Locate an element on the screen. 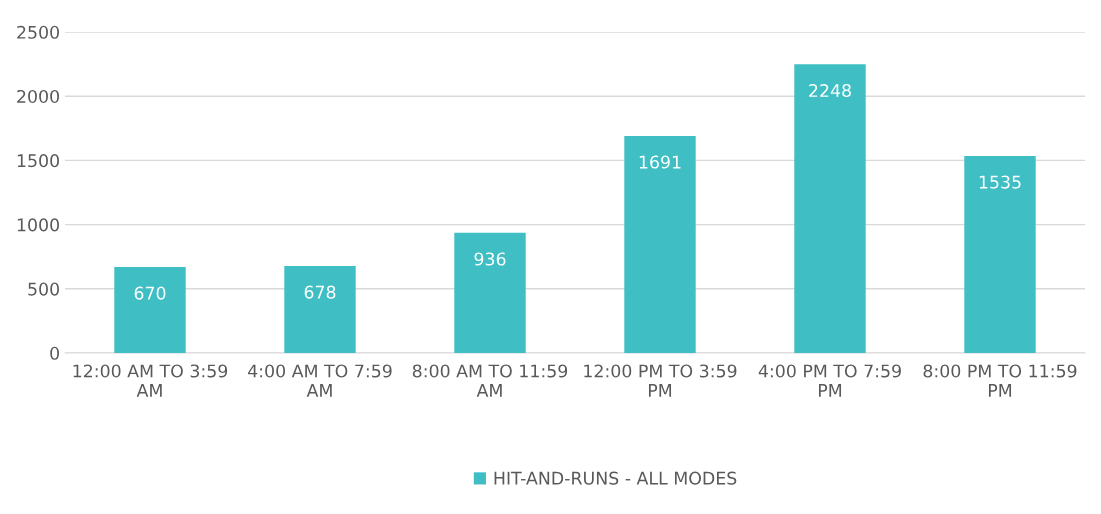  y-tick-label: 2000 is located at coordinates (38, 96).